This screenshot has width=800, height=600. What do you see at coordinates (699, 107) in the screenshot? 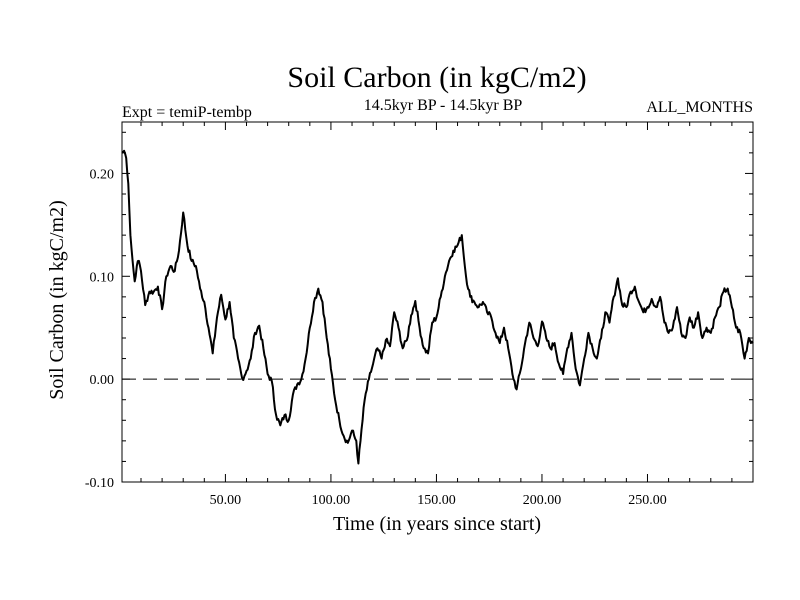
I see `subtitle-months: ALL_MONTHS` at bounding box center [699, 107].